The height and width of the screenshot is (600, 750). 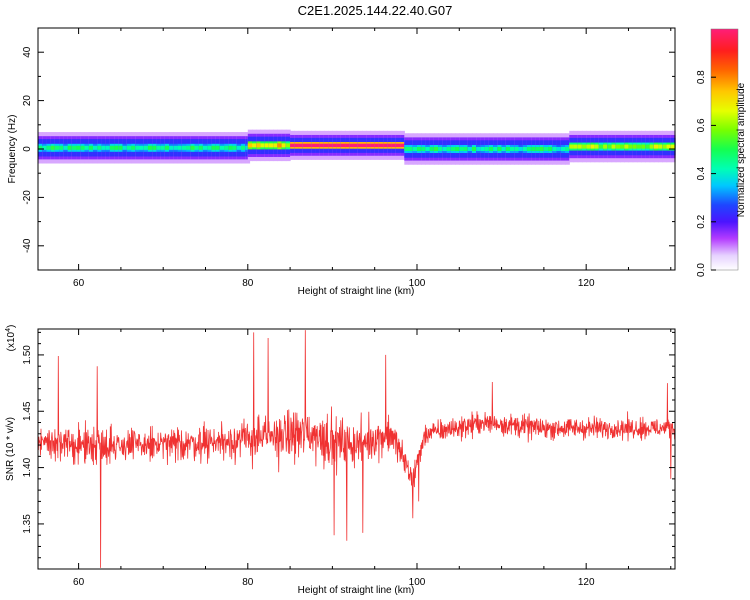 I want to click on snr-x-label: Height of straight line (km), so click(x=356, y=590).